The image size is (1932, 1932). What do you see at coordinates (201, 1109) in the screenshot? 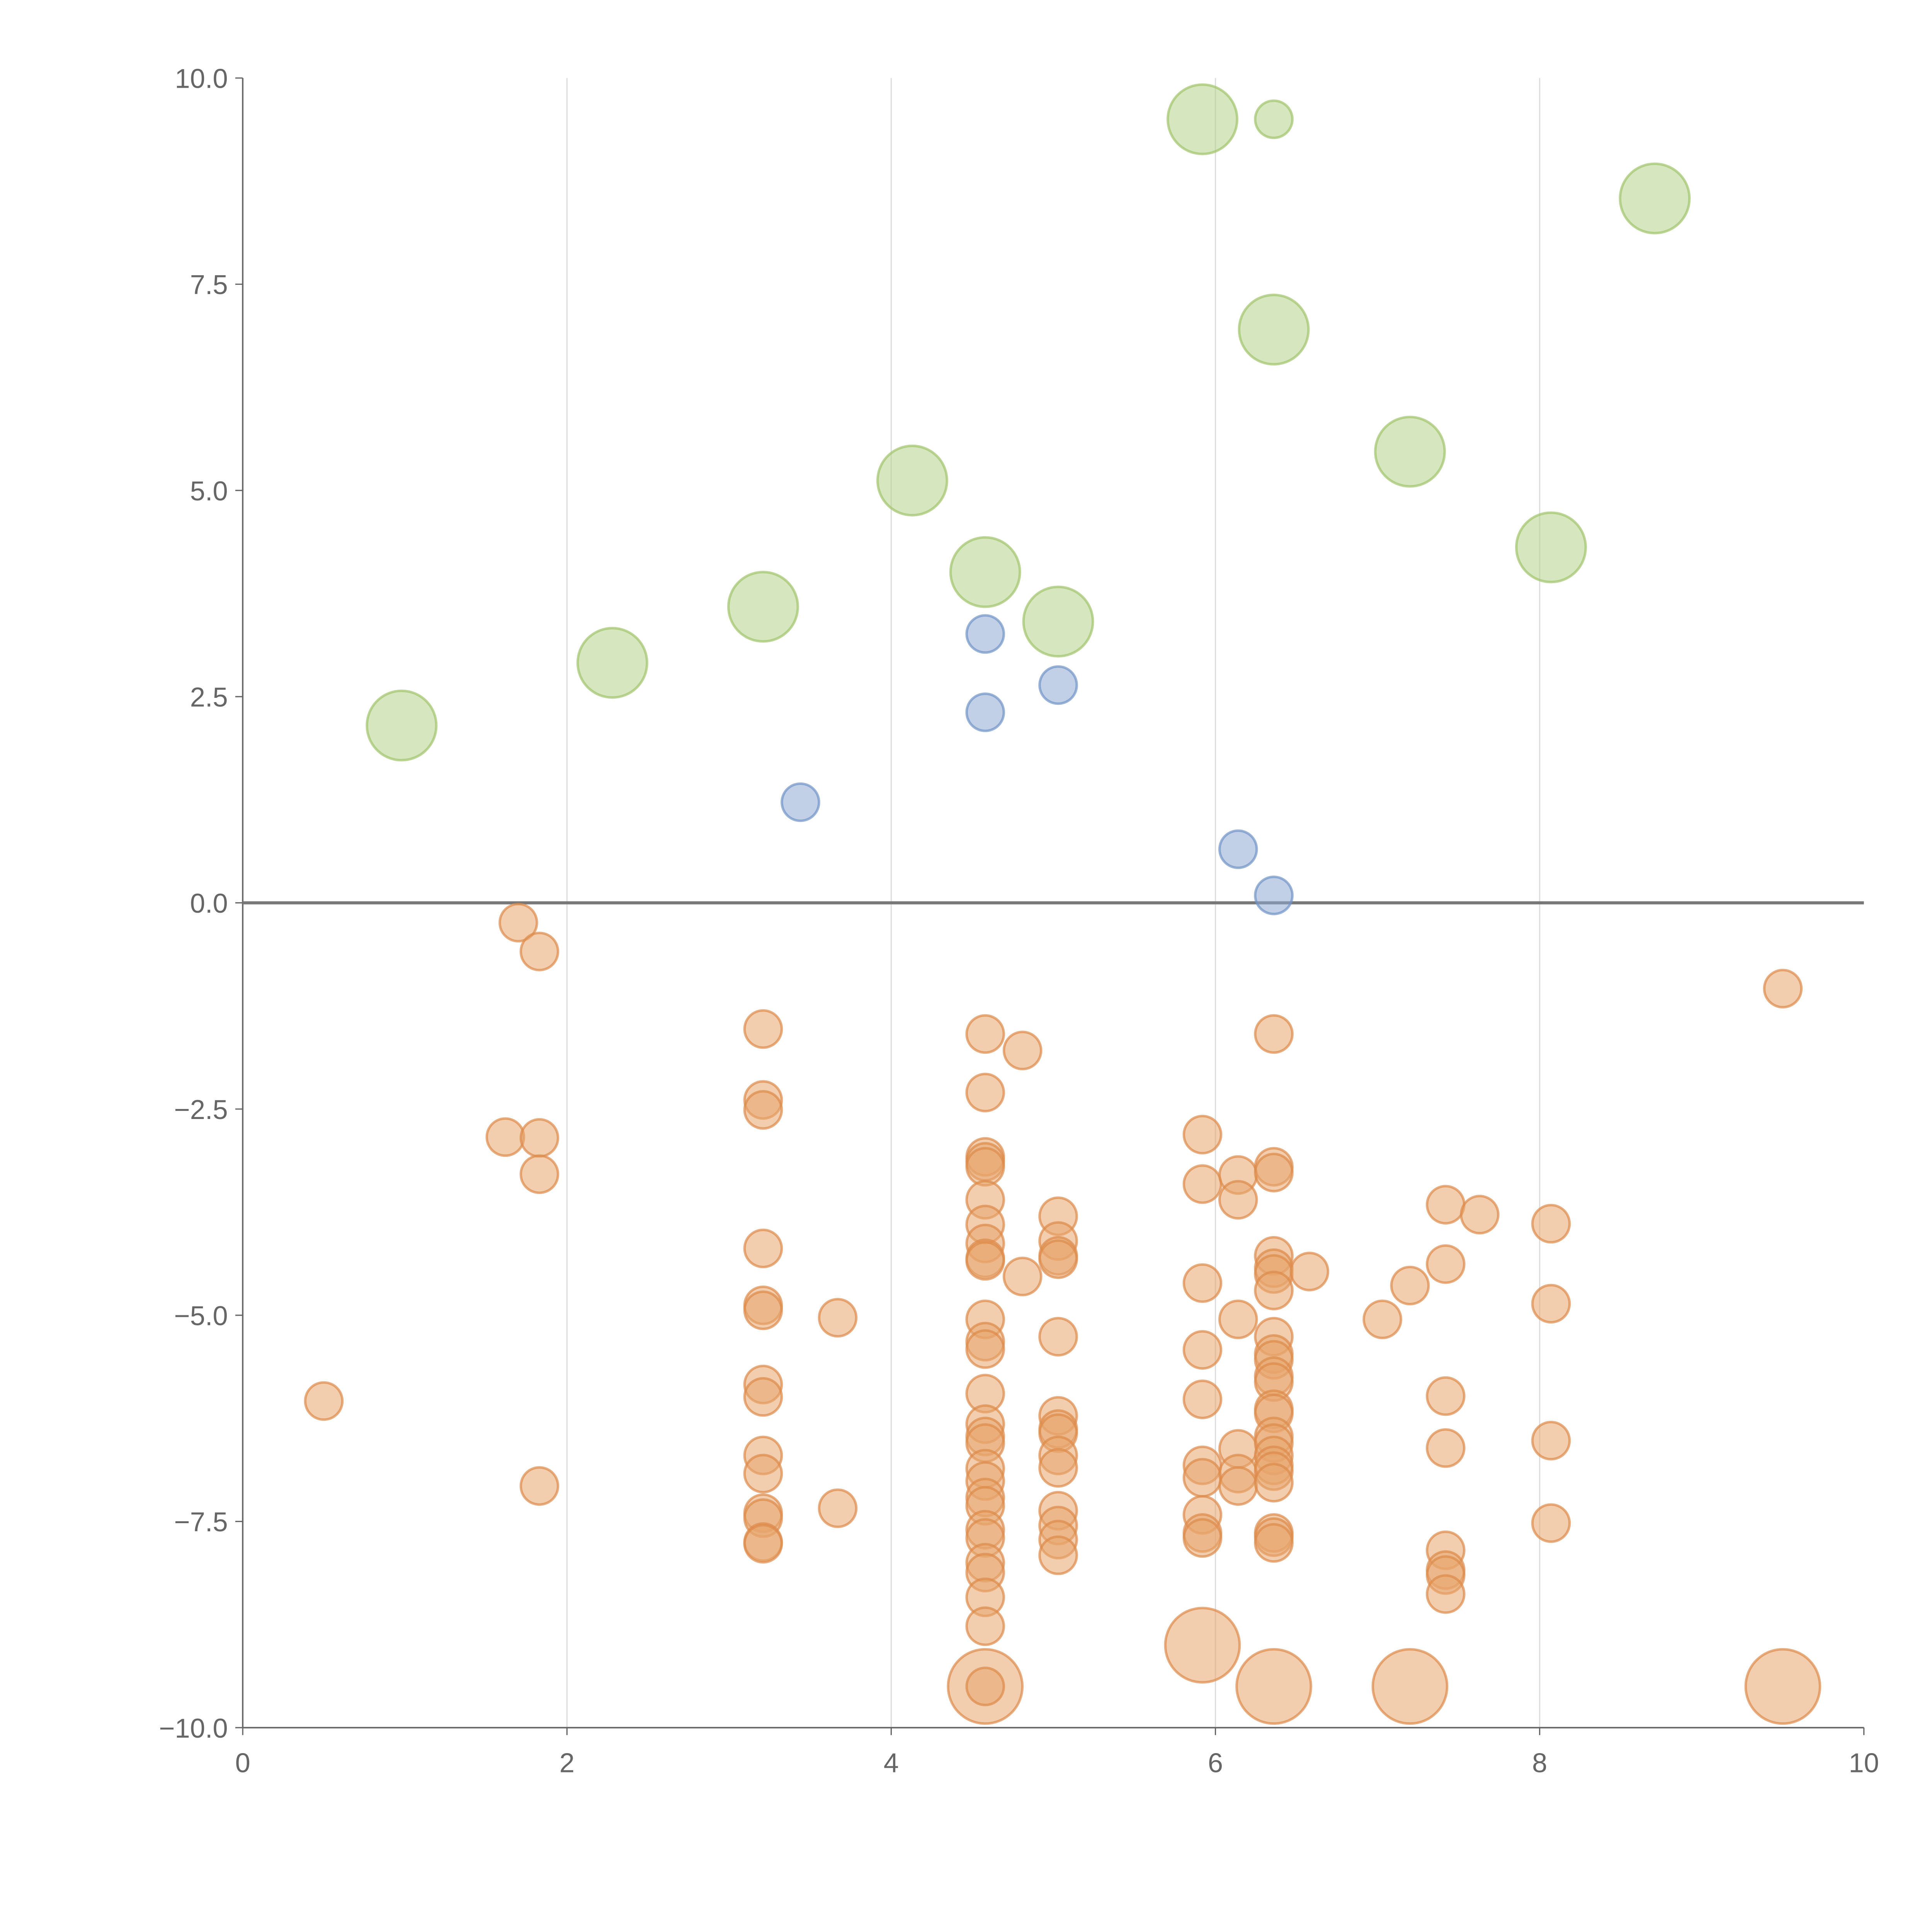
I see `y-tick-label: −2.5` at bounding box center [201, 1109].